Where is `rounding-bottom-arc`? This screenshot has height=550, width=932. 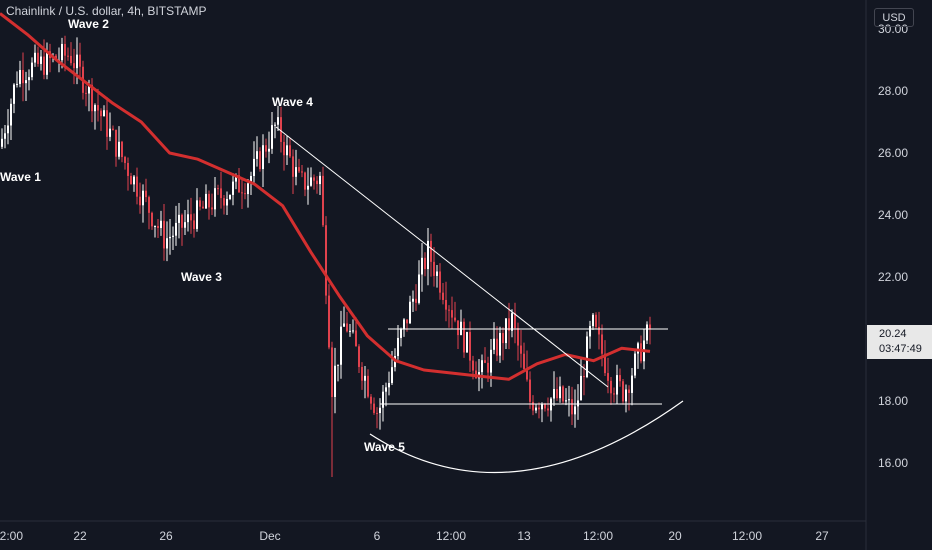 rounding-bottom-arc is located at coordinates (526, 437).